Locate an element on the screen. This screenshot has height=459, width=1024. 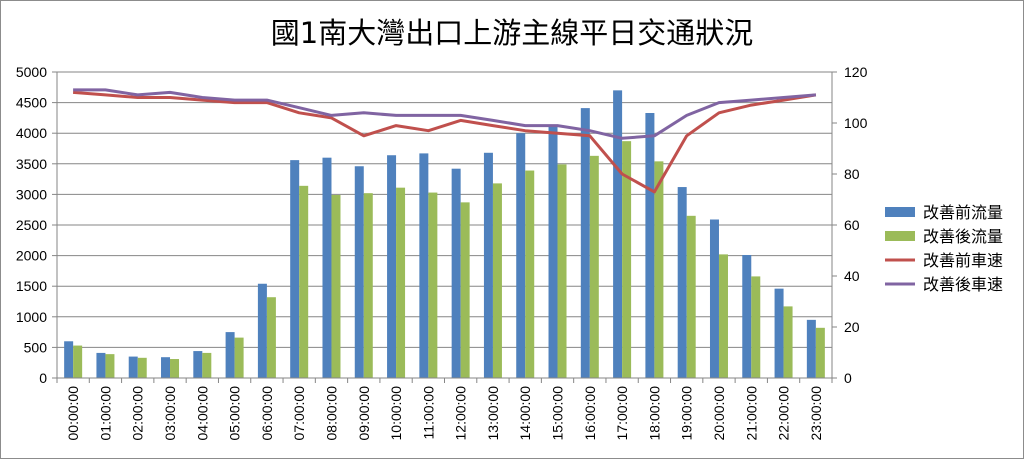
x-tick-label: 09:00:00 is located at coordinates (364, 413).